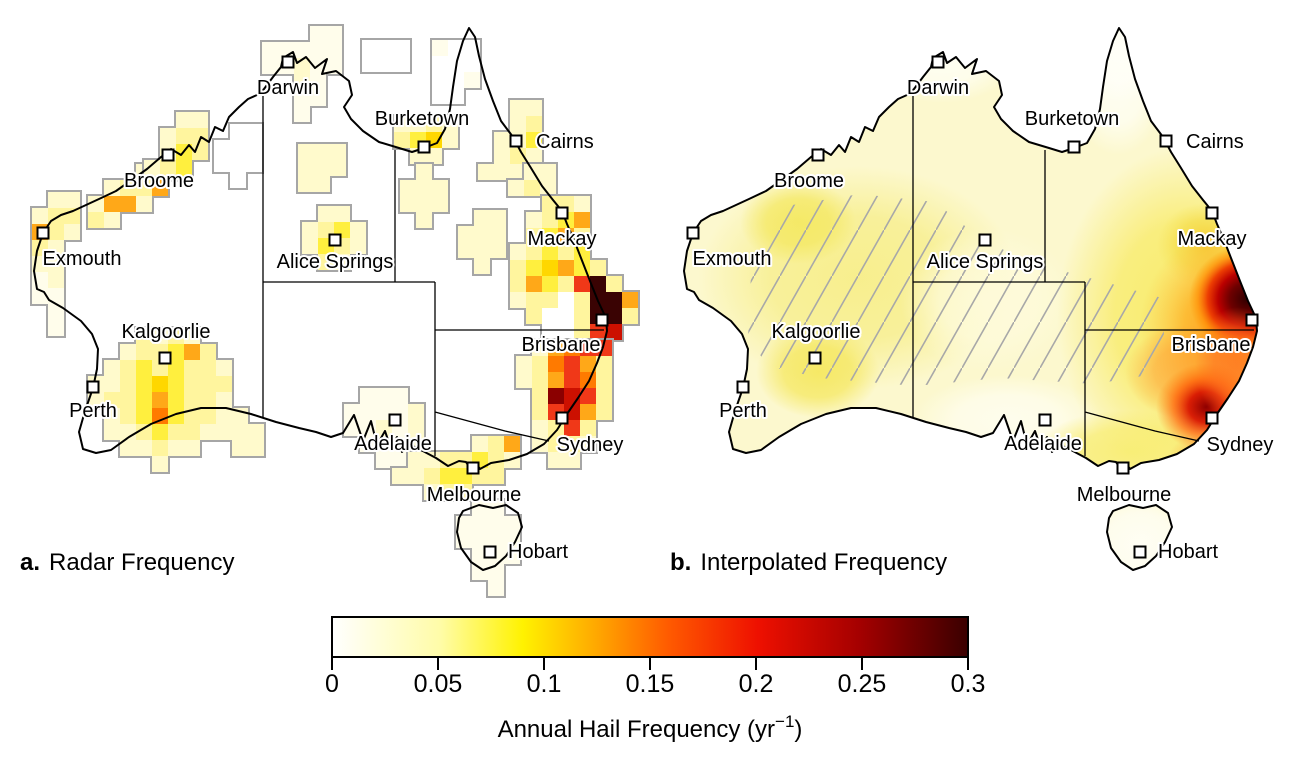  I want to click on city-marker-exmouth, so click(693, 233).